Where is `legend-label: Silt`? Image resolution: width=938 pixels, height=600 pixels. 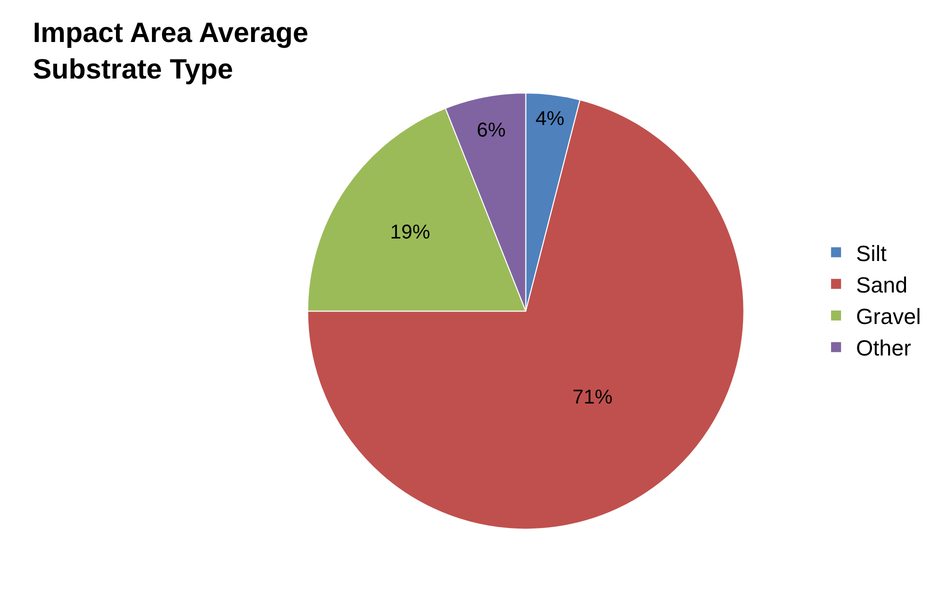 legend-label: Silt is located at coordinates (871, 253).